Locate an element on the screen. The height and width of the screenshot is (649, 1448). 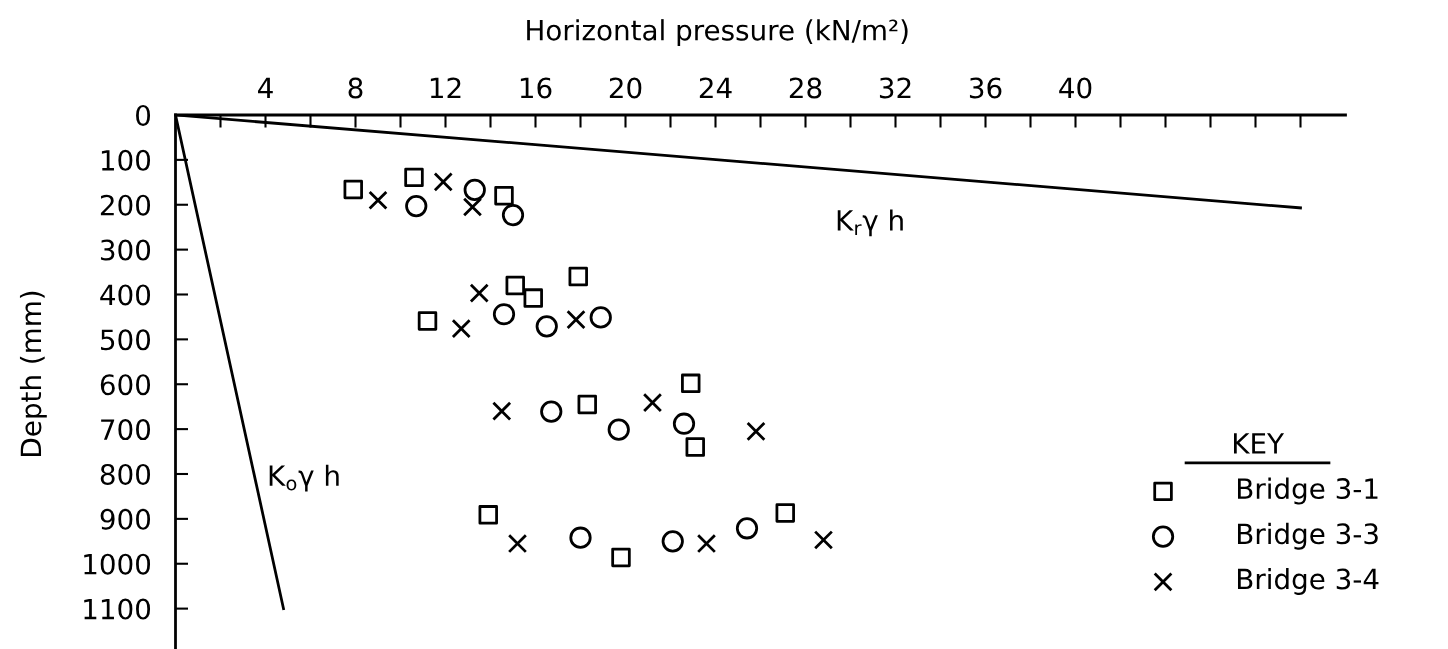
x-tick-label: 40 is located at coordinates (1075, 88).